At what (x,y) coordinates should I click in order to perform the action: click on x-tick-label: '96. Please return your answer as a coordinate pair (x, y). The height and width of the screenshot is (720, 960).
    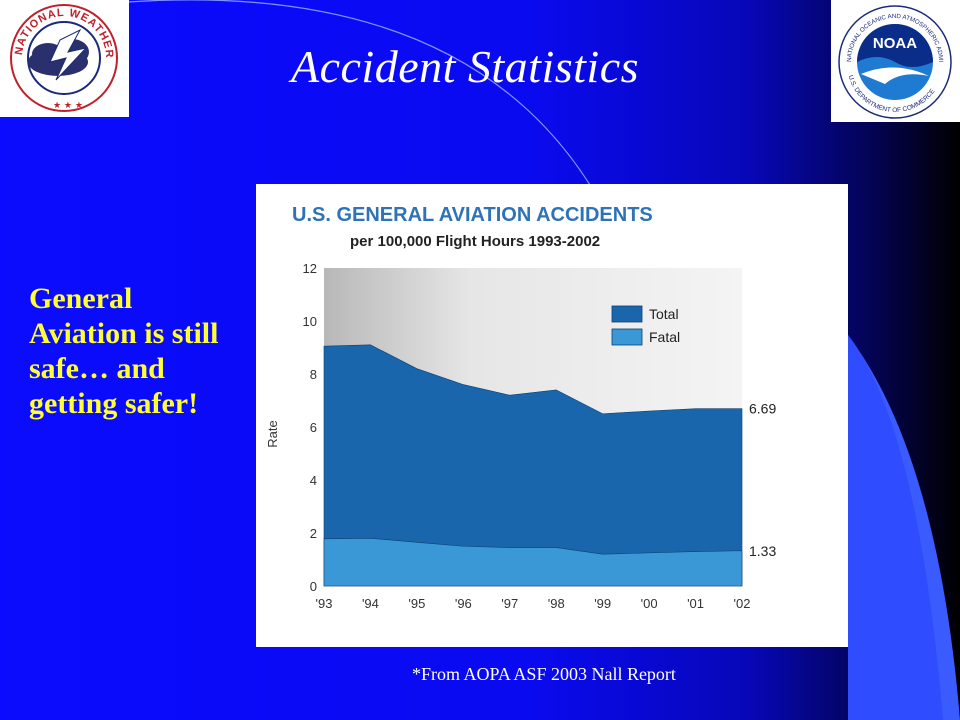
    Looking at the image, I should click on (463, 603).